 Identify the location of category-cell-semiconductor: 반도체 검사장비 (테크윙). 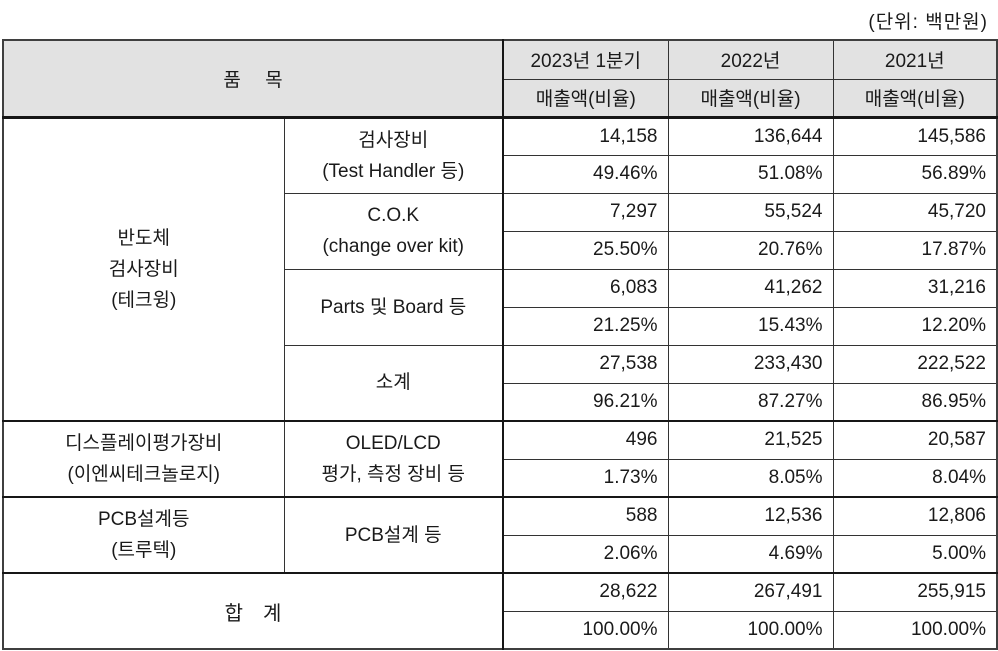
(143, 269).